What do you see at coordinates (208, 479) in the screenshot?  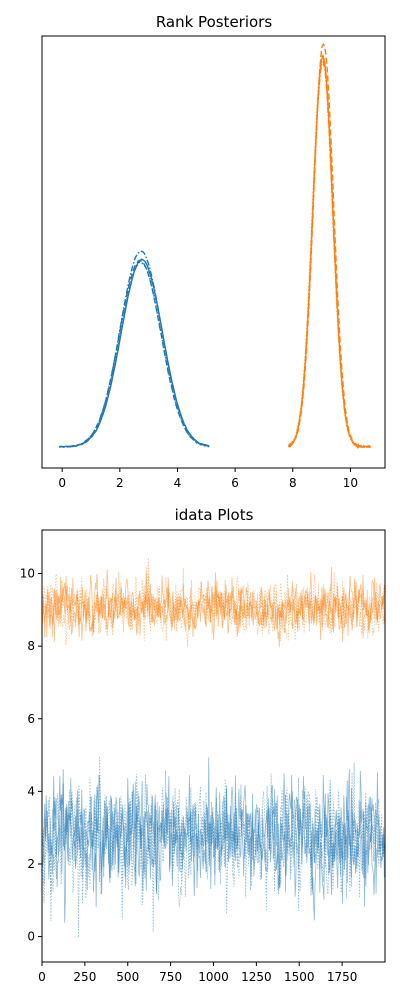 I see `top-x-ticks: 0 2 4 6 8 10` at bounding box center [208, 479].